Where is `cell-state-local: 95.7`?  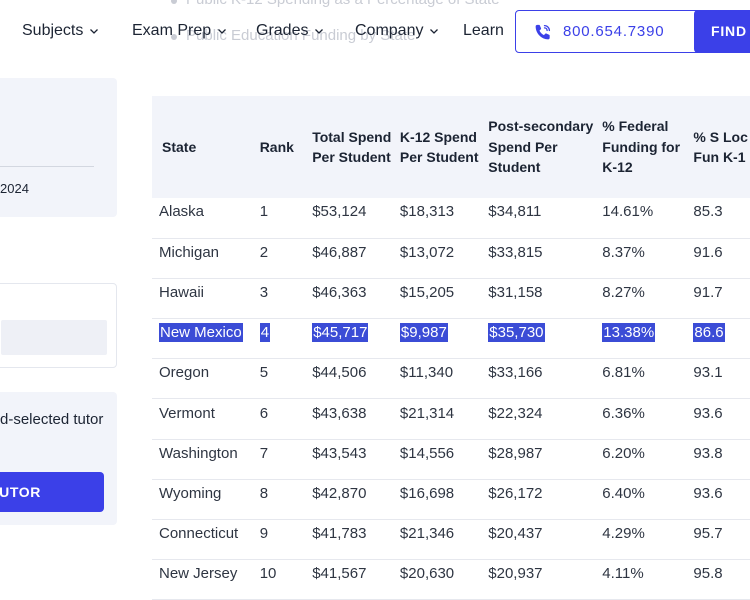
cell-state-local: 95.7 is located at coordinates (721, 534).